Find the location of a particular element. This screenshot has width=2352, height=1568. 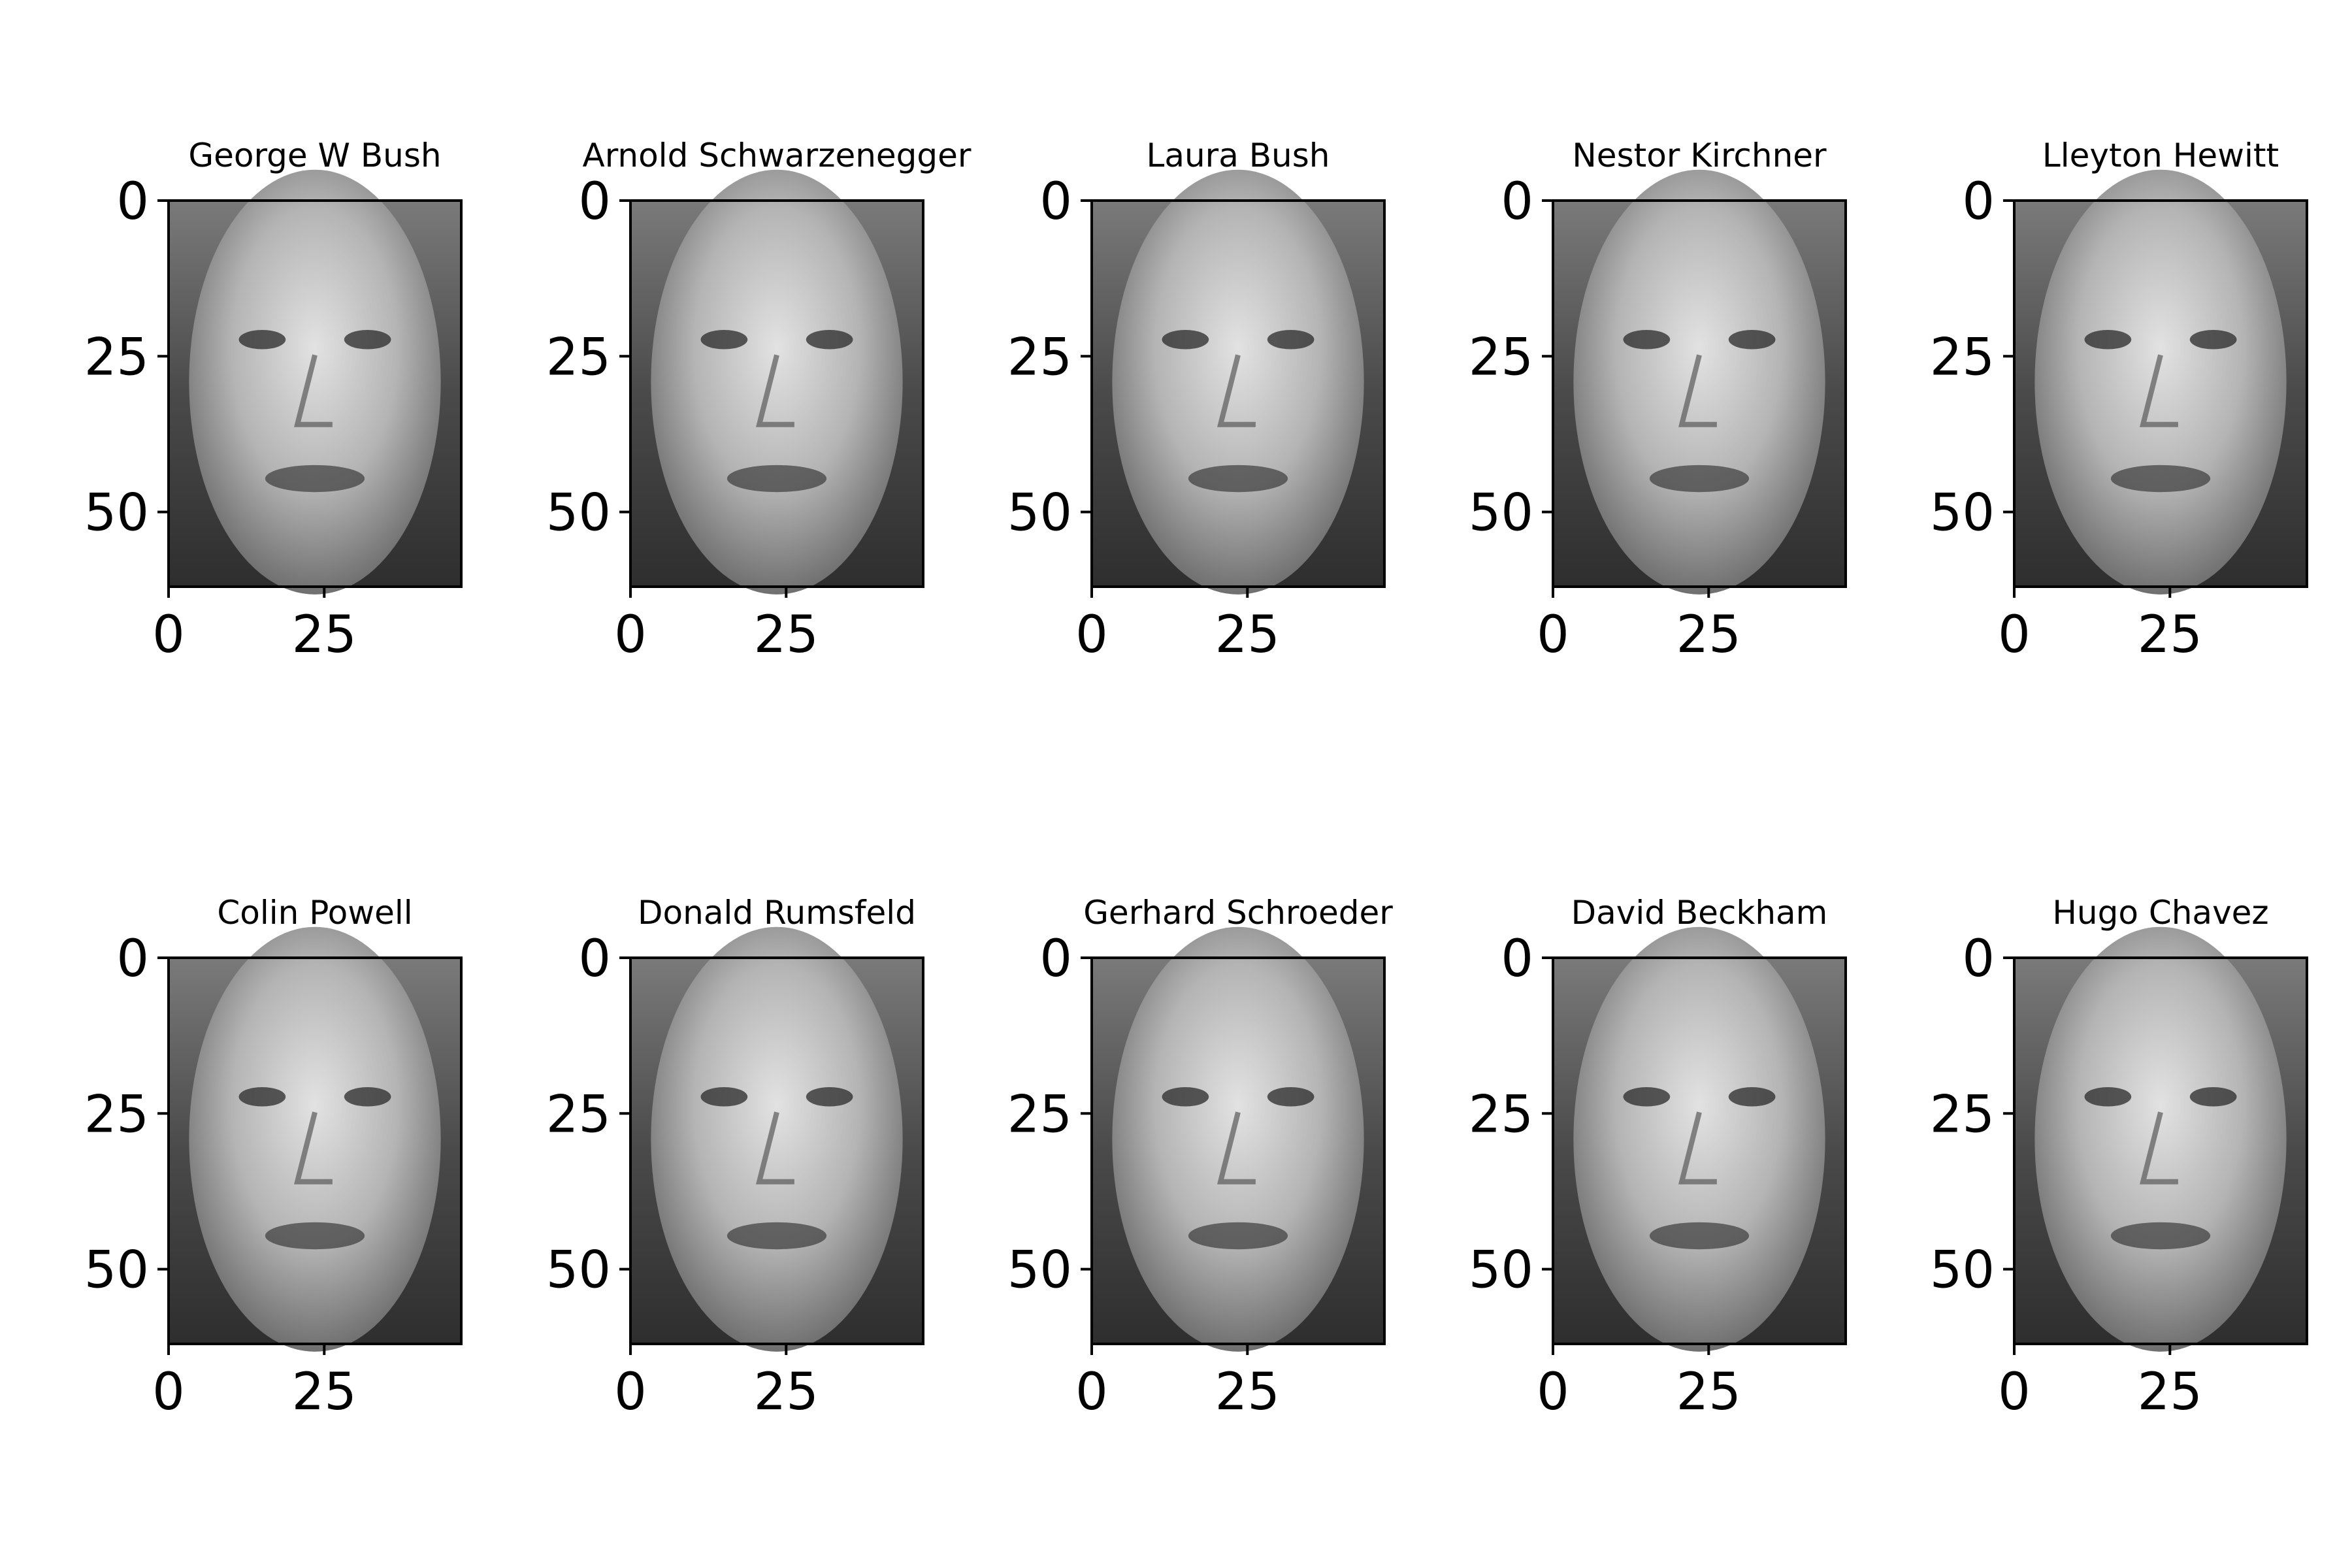

subplot-5: Lleyton Hewitt 0 25 50 0 25 is located at coordinates (2119, 400).